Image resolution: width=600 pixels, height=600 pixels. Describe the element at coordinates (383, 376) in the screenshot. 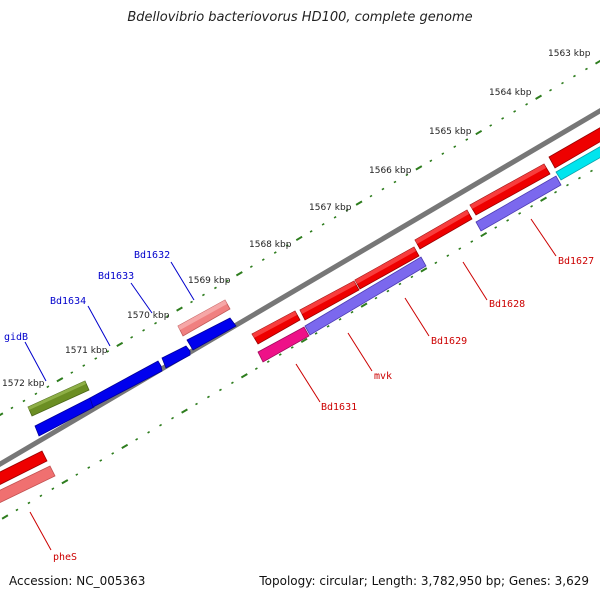

I see `gene-label-mvk: mvk` at that location.